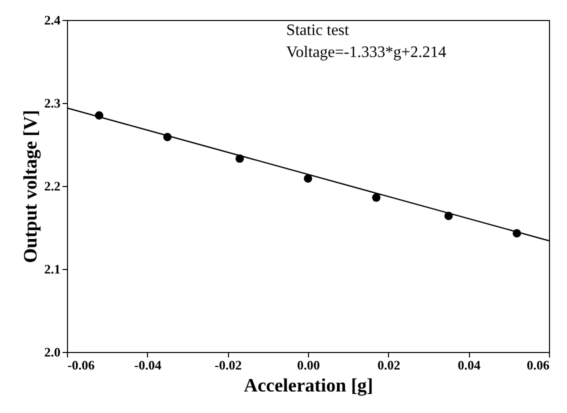  I want to click on x-tick-label: -0.02, so click(228, 365).